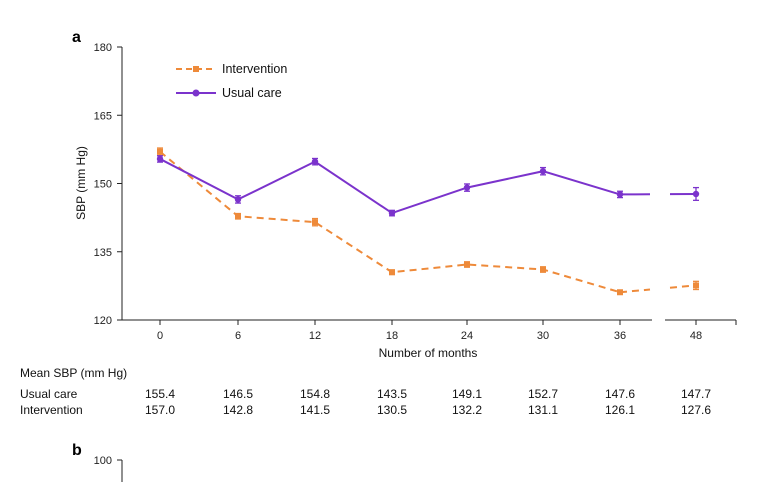  I want to click on table-cell-usual-care-6: 146.5, so click(238, 394).